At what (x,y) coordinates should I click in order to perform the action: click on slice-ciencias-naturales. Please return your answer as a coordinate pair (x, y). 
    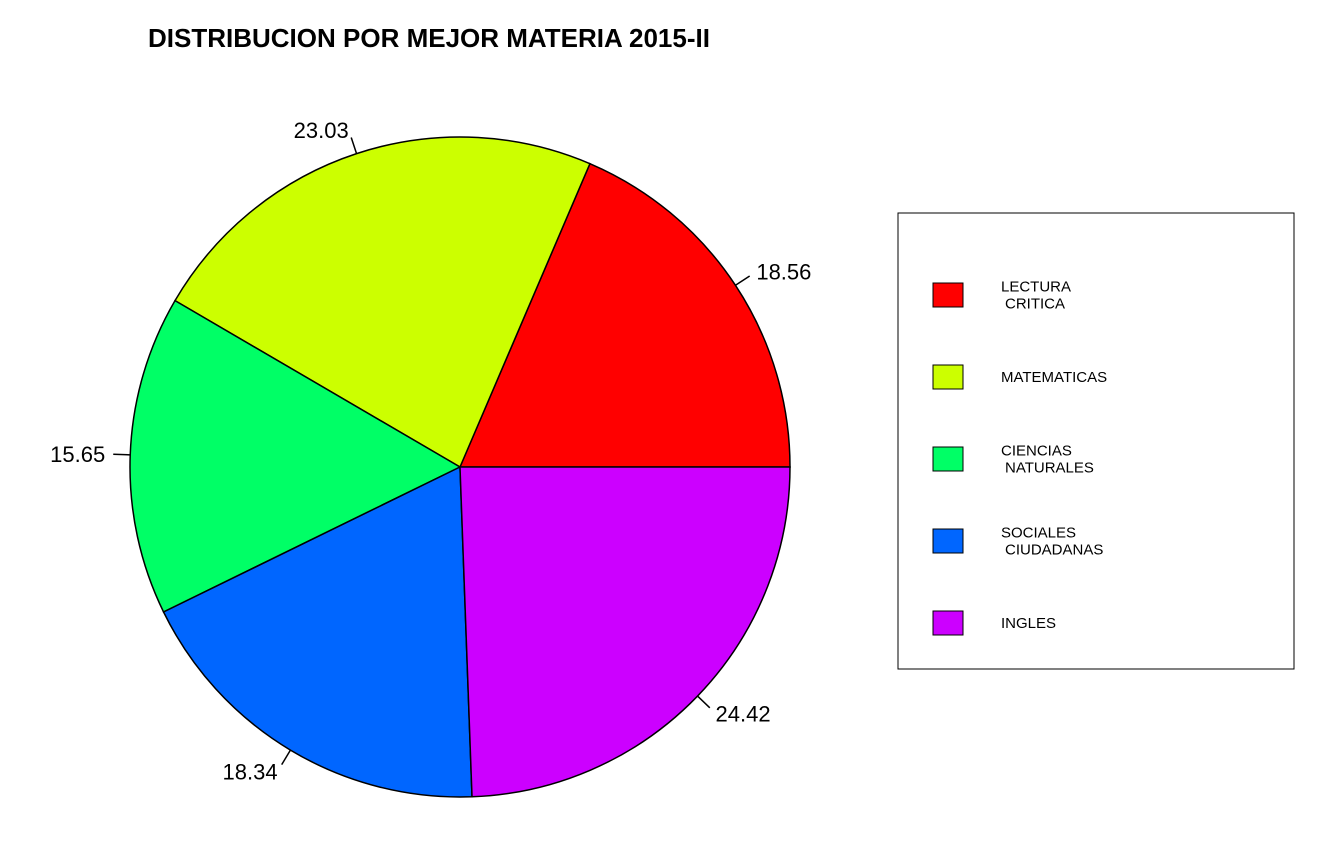
    Looking at the image, I should click on (295, 456).